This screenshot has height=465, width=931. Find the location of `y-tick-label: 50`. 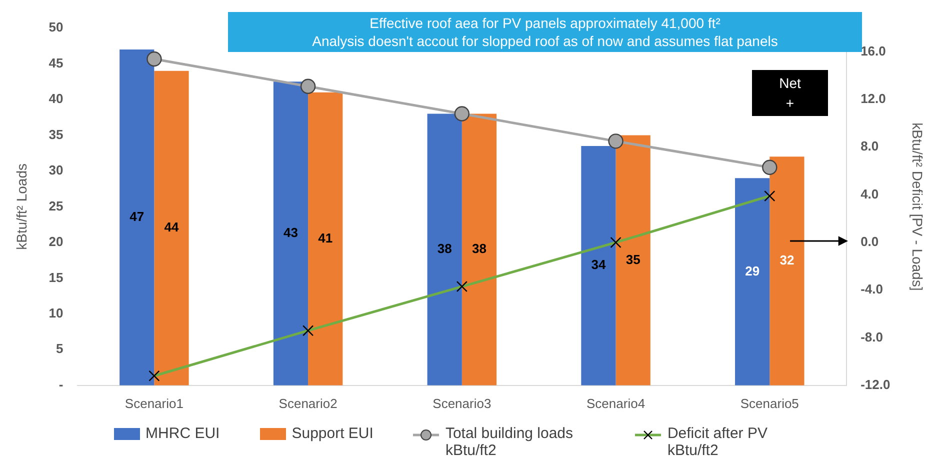

y-tick-label: 50 is located at coordinates (56, 27).